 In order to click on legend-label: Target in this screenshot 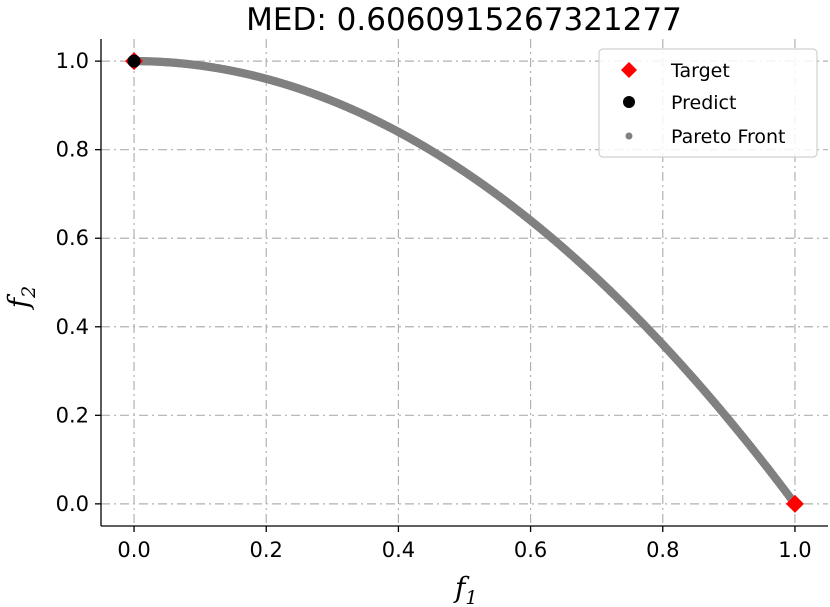, I will do `click(700, 71)`.